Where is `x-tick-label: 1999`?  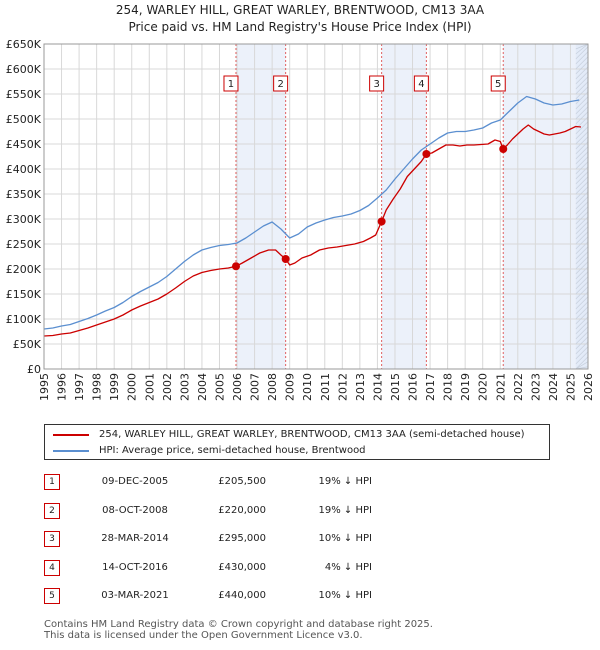
x-tick-label: 1999 is located at coordinates (114, 387).